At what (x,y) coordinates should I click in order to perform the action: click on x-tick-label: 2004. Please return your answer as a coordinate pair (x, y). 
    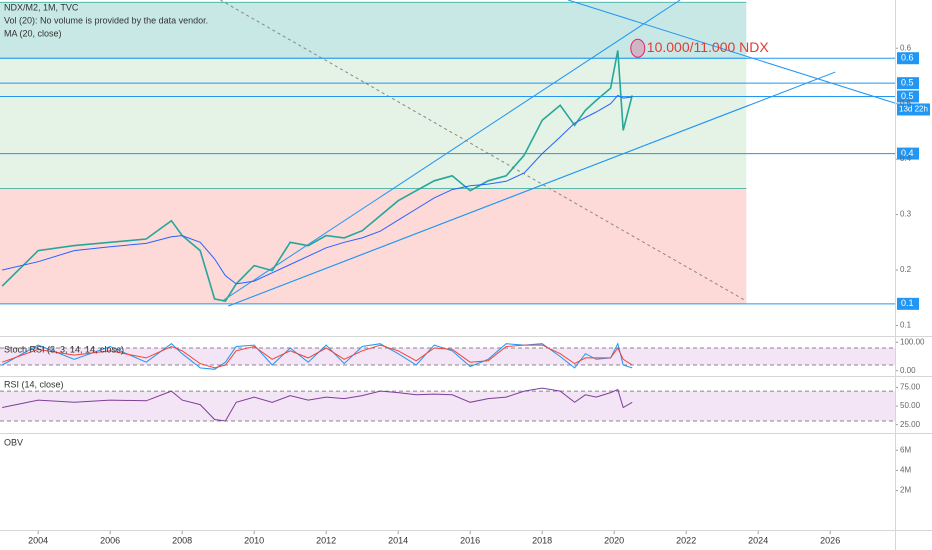
    Looking at the image, I should click on (38, 540).